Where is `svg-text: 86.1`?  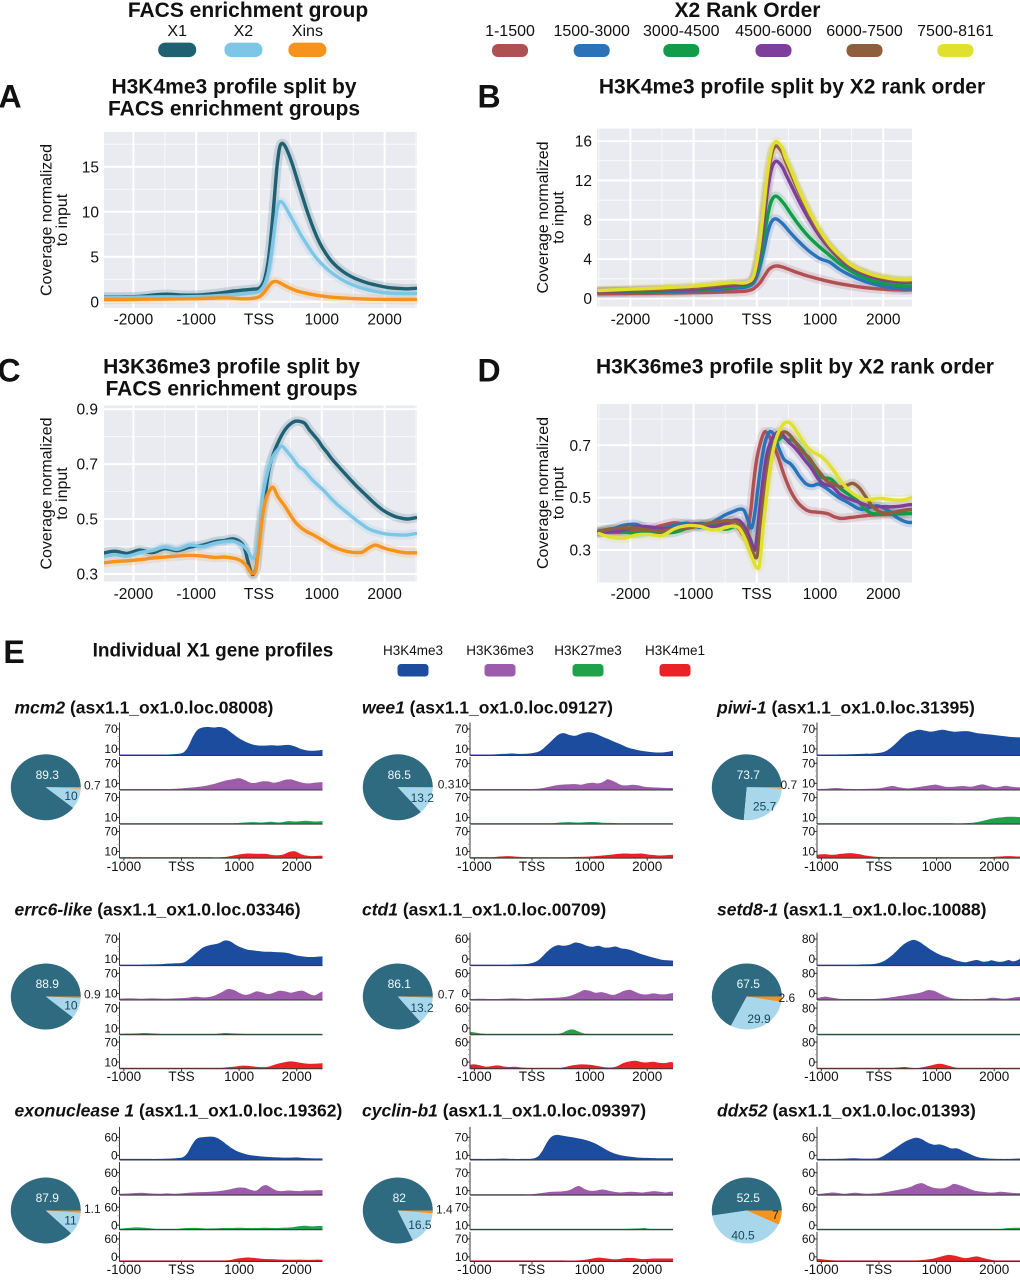
svg-text: 86.1 is located at coordinates (400, 984).